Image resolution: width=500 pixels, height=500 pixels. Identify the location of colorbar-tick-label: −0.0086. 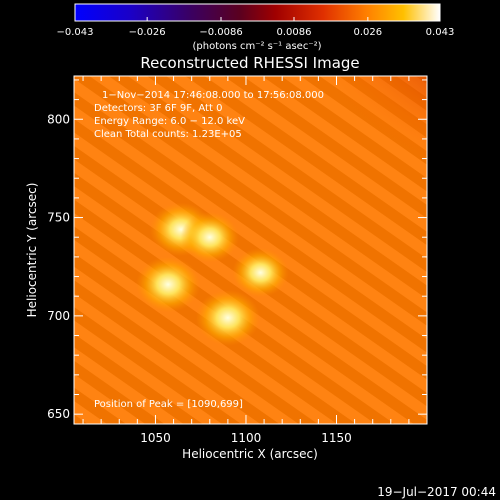
(220, 32).